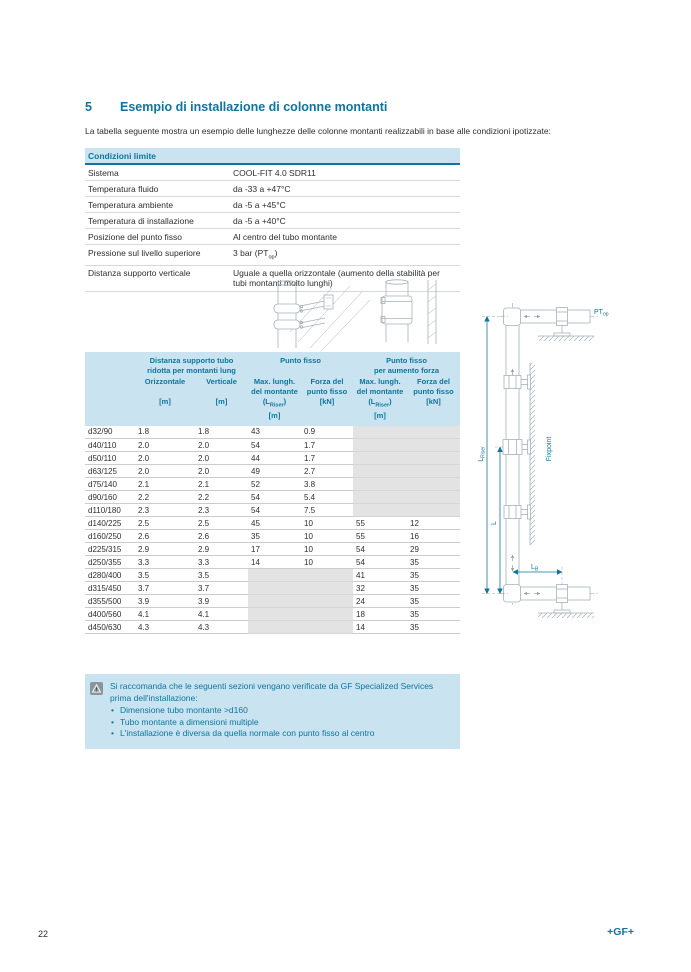 This screenshot has width=691, height=972. What do you see at coordinates (407, 364) in the screenshot?
I see `group-header-fixpoint-increased-force: Punto fisso per aumento forza` at bounding box center [407, 364].